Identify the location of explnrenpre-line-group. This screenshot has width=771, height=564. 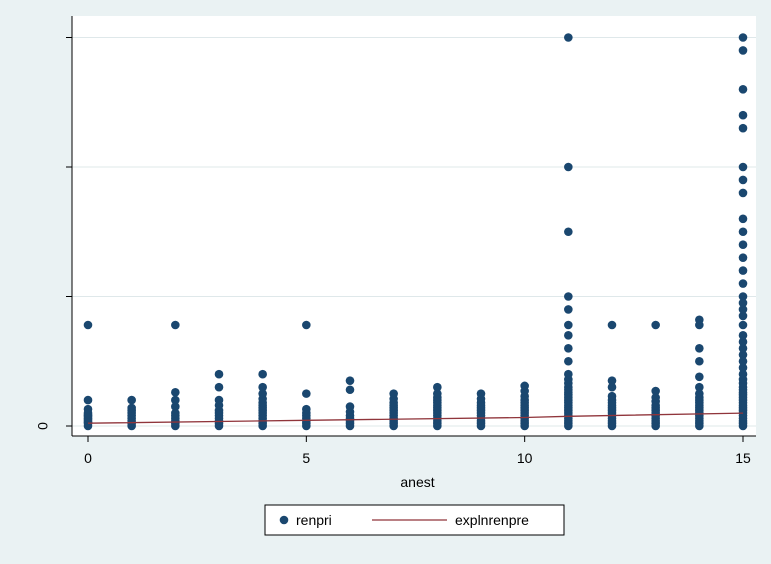
(415, 418).